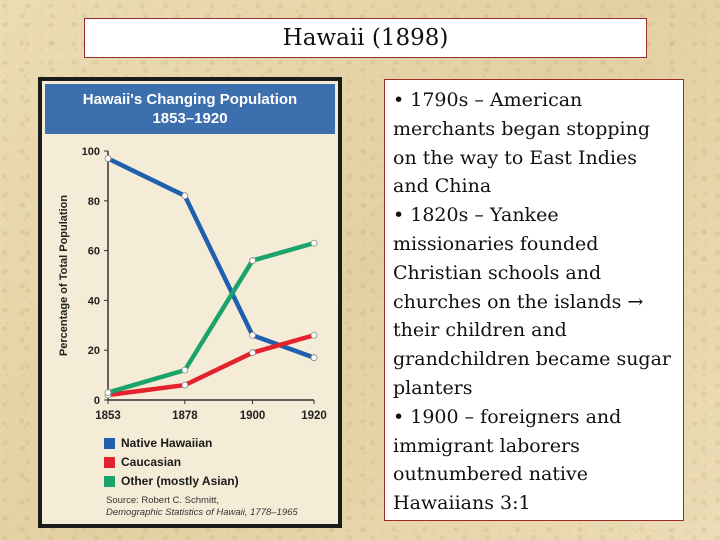 The width and height of the screenshot is (720, 540). I want to click on legend-label: Native Hawaiian, so click(167, 443).